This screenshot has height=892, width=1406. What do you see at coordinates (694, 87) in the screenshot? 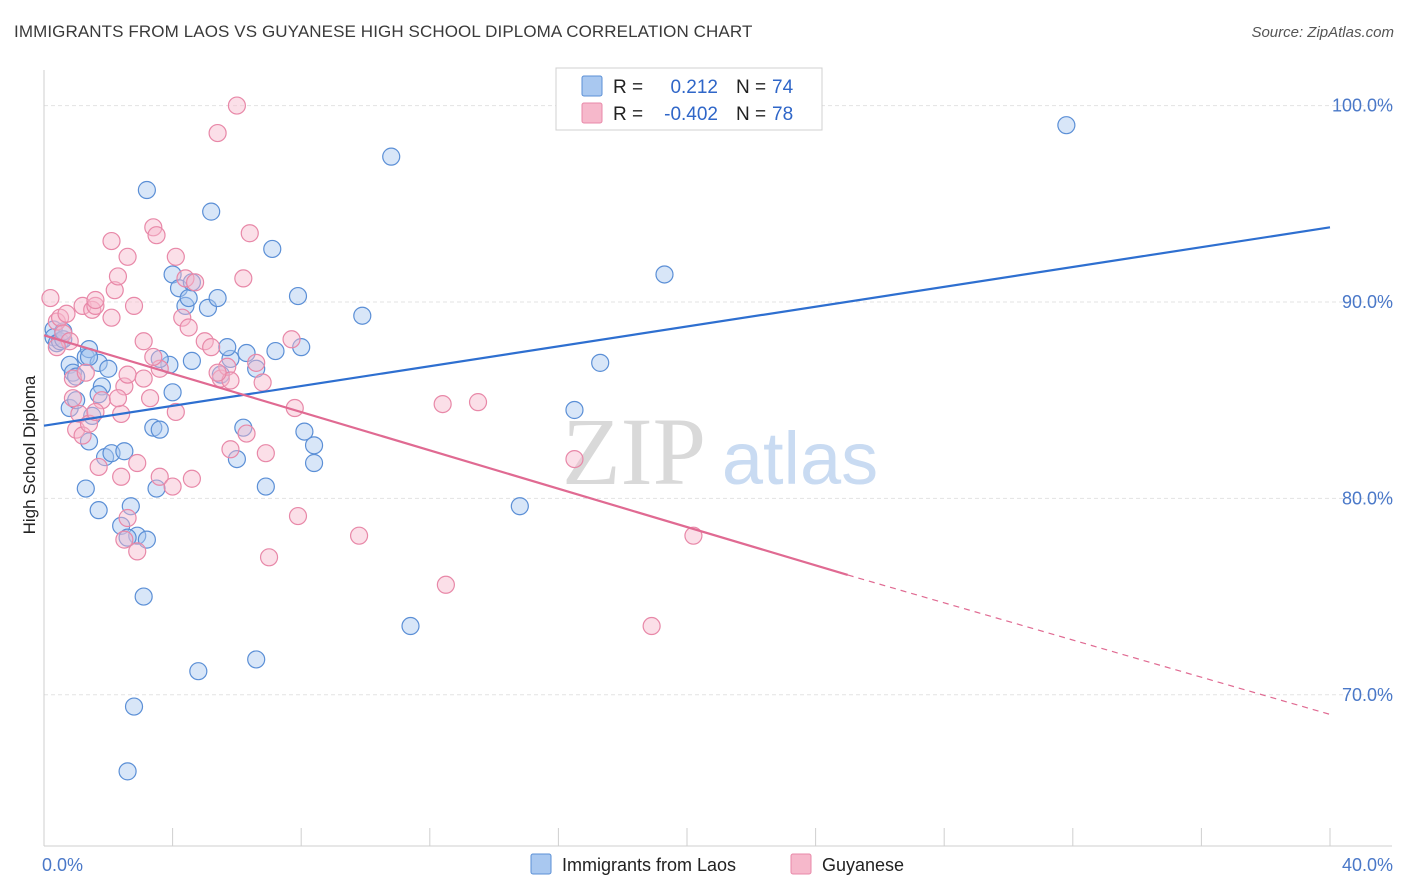
I see `legend-laos-r-value: 0.212` at bounding box center [694, 87].